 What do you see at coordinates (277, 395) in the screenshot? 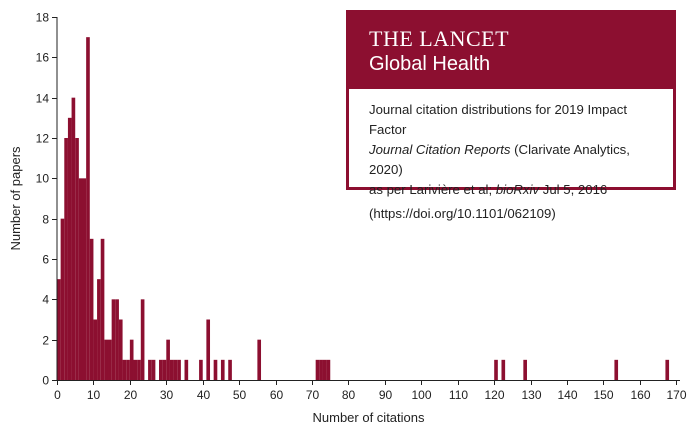
I see `x-tick-label: 60` at bounding box center [277, 395].